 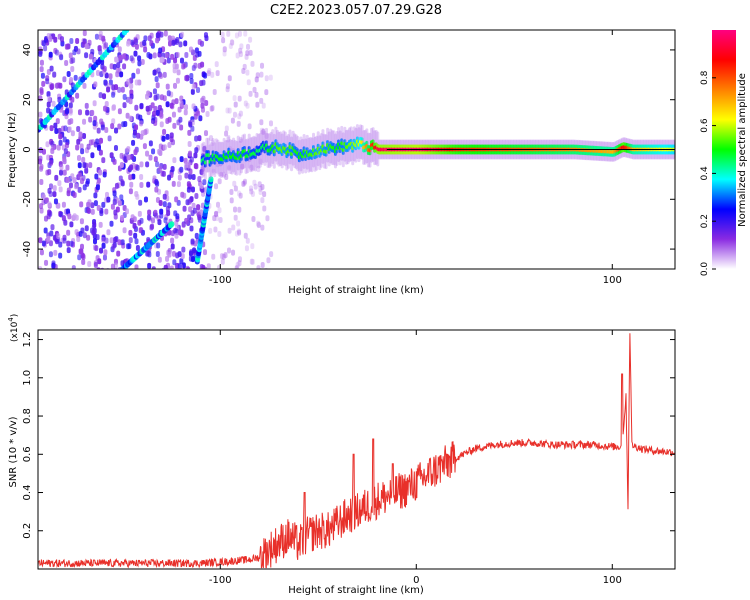 I want to click on colorbar-gradient, so click(x=724, y=149).